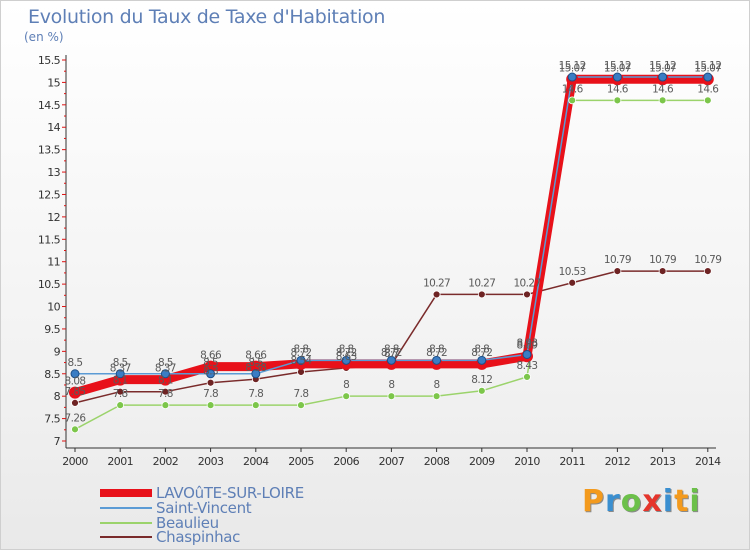 This screenshot has height=550, width=750. What do you see at coordinates (572, 272) in the screenshot?
I see `data-label: 10.53` at bounding box center [572, 272].